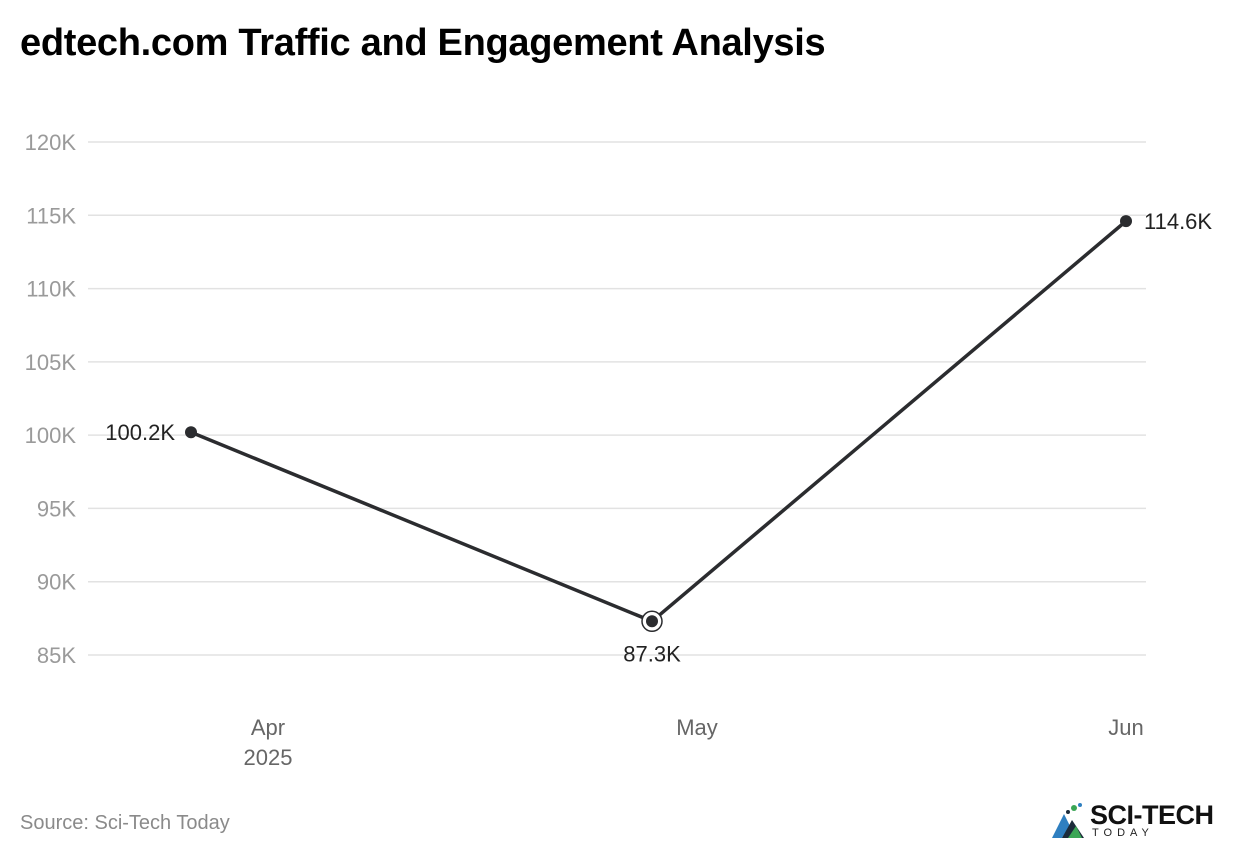 The height and width of the screenshot is (858, 1240). What do you see at coordinates (51, 362) in the screenshot?
I see `y-tick-label: 105K` at bounding box center [51, 362].